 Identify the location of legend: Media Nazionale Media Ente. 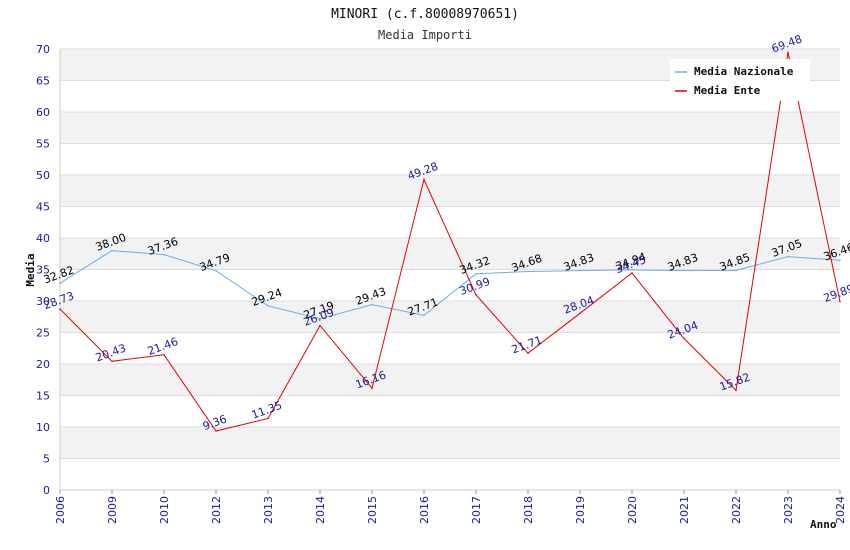
(740, 80).